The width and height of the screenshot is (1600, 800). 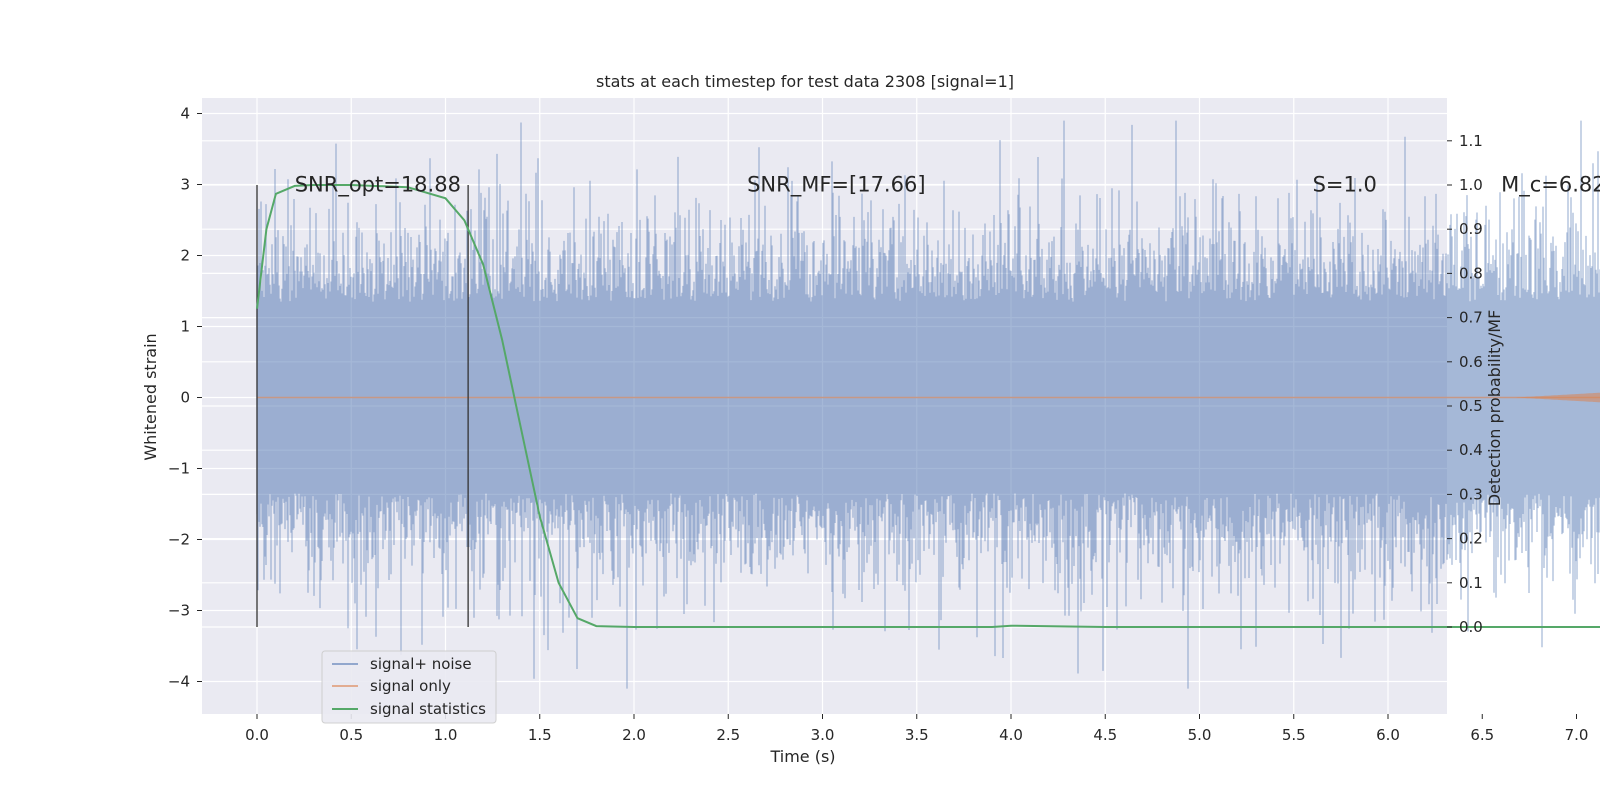 What do you see at coordinates (823, 735) in the screenshot?
I see `x-tick-label: 3.0` at bounding box center [823, 735].